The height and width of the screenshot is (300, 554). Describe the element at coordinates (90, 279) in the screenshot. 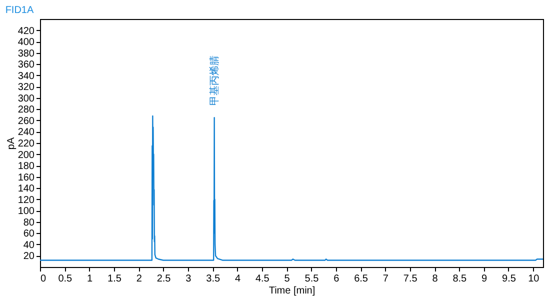

I see `x-tick-label: 1` at that location.